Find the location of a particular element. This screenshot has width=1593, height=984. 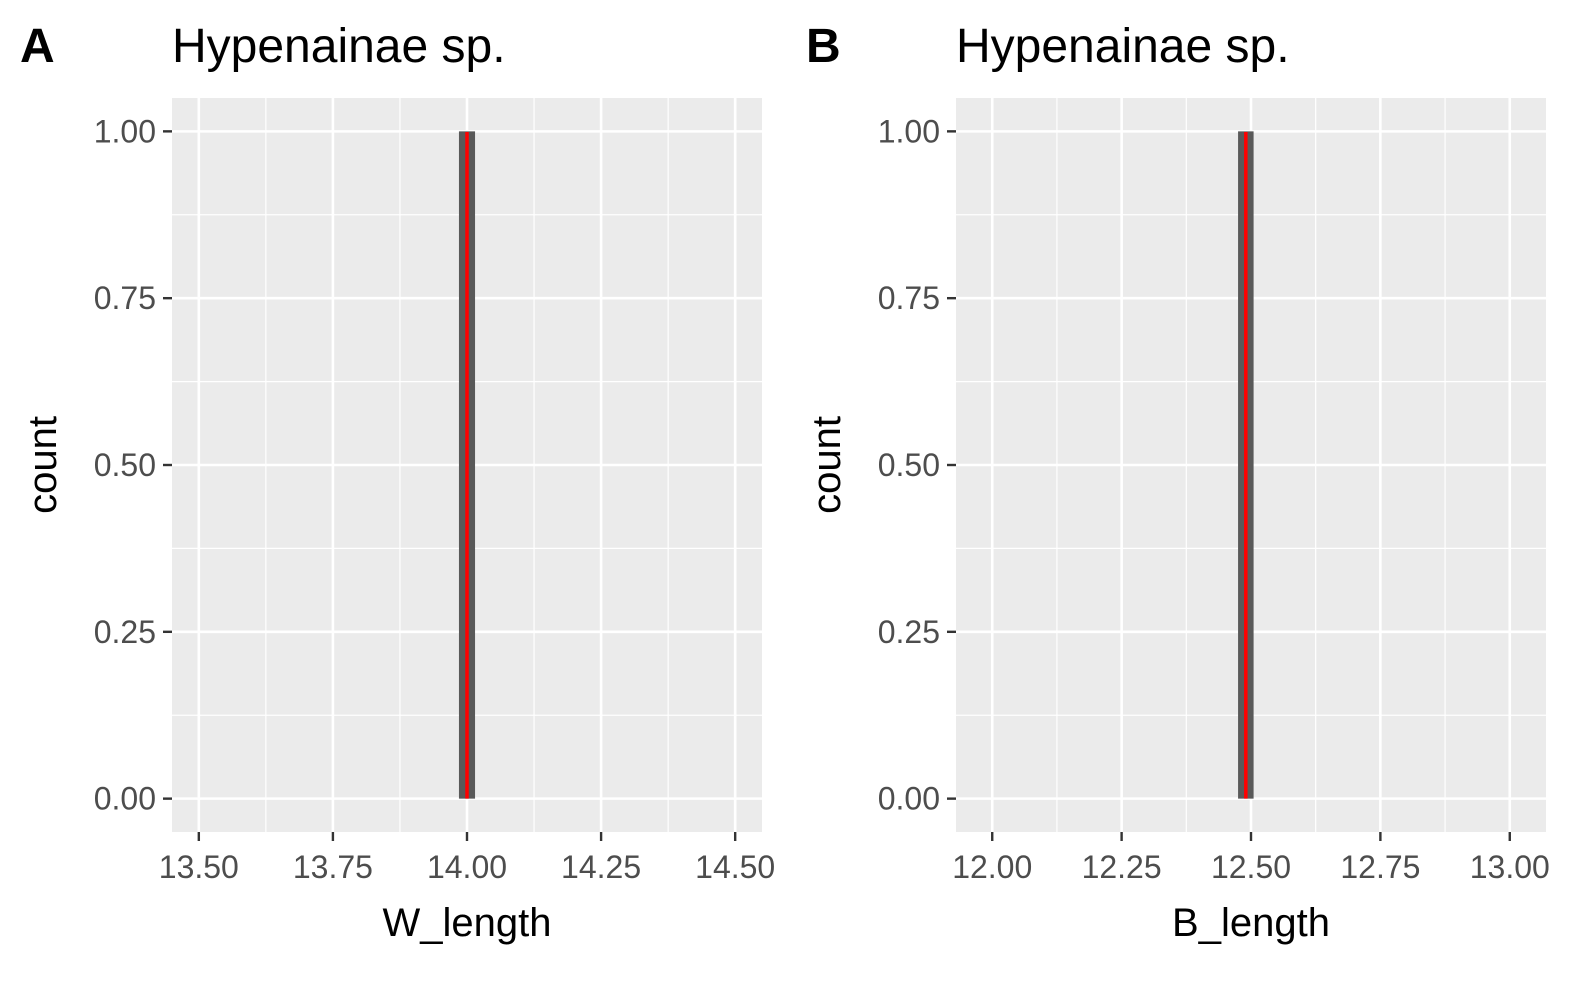

panel-b-marks is located at coordinates (1246, 465).